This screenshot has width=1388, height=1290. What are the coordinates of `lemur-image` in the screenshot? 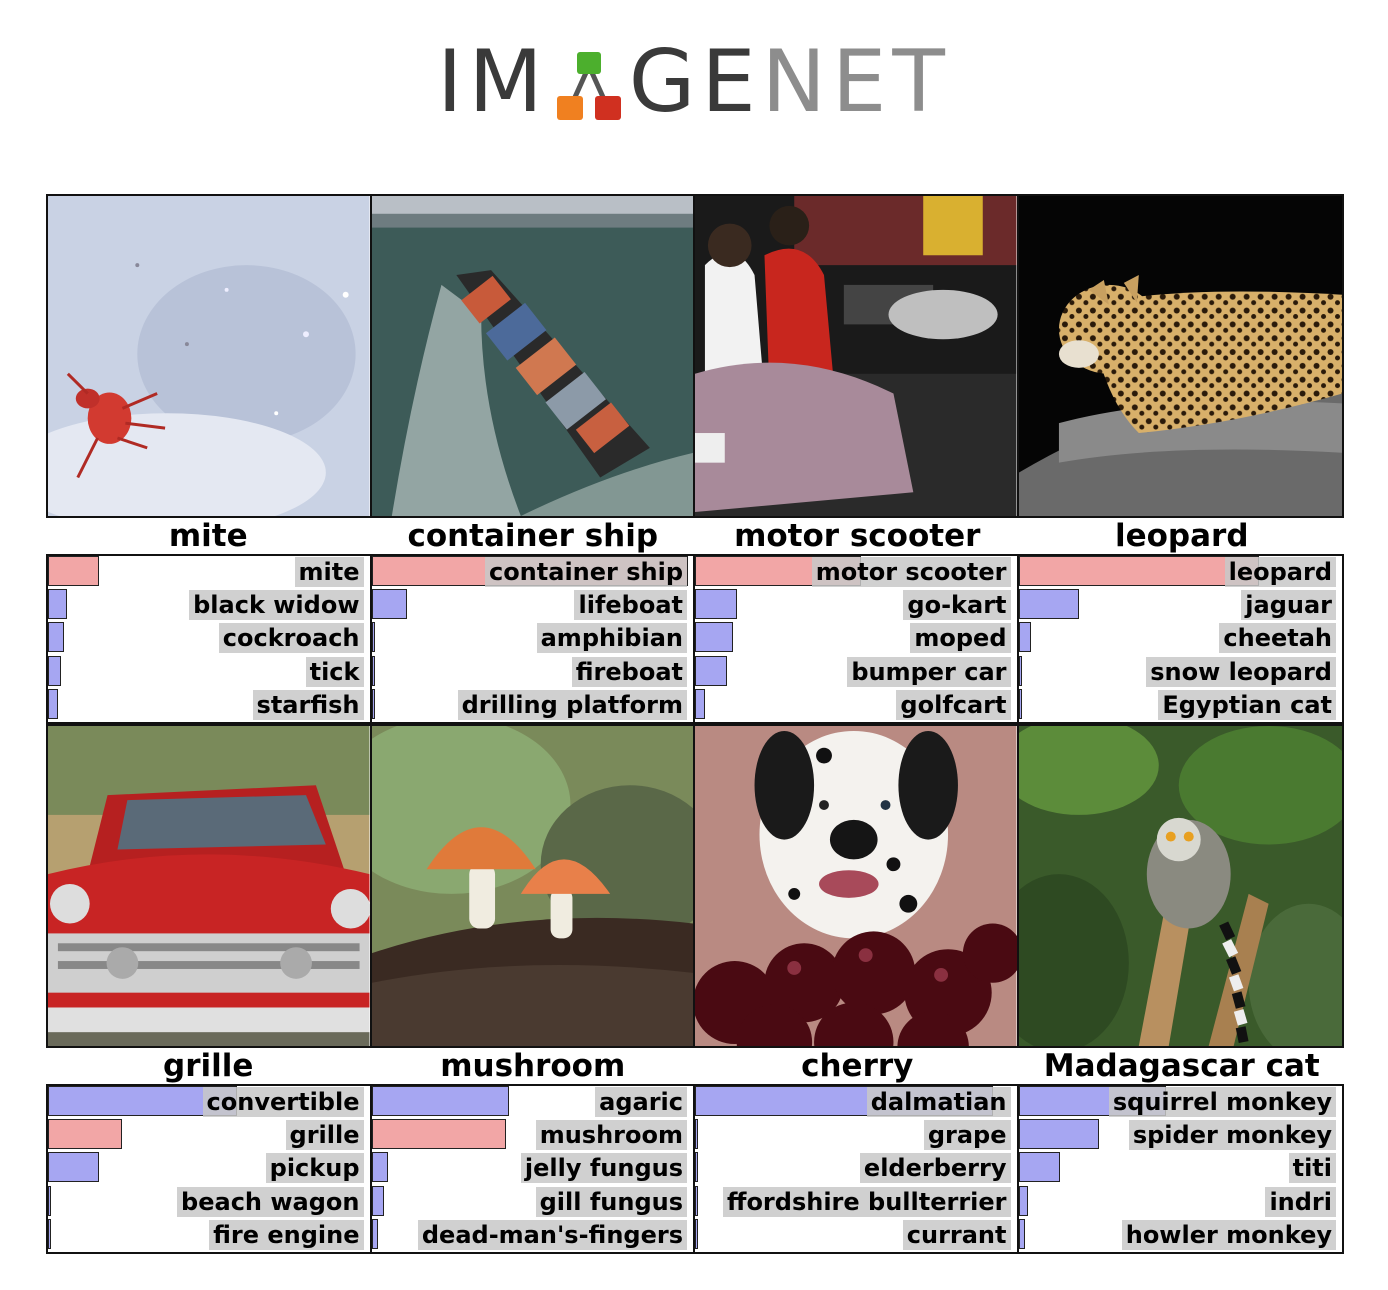 It's located at (1180, 886).